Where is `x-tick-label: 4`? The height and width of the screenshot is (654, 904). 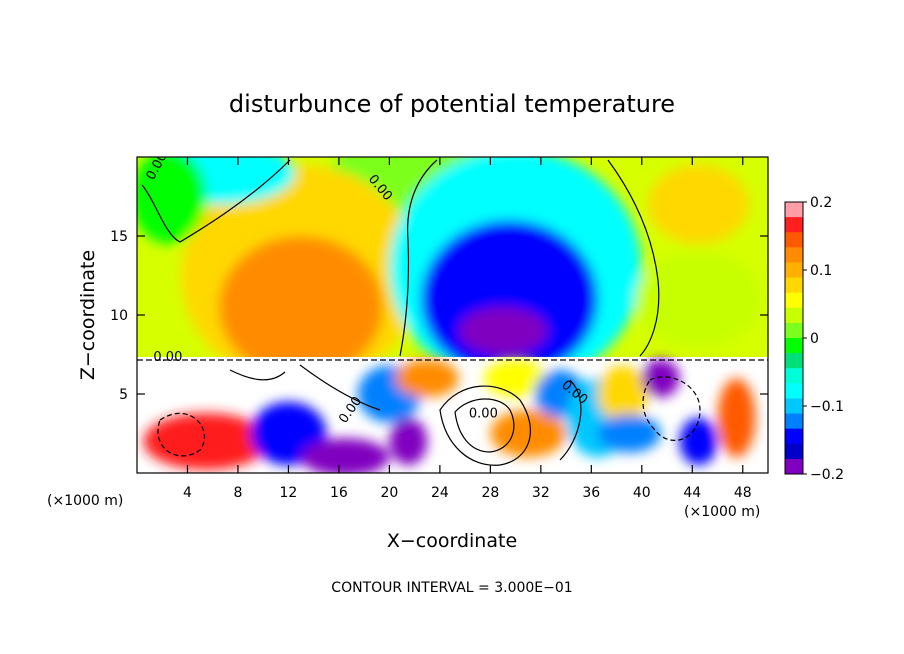 x-tick-label: 4 is located at coordinates (187, 493).